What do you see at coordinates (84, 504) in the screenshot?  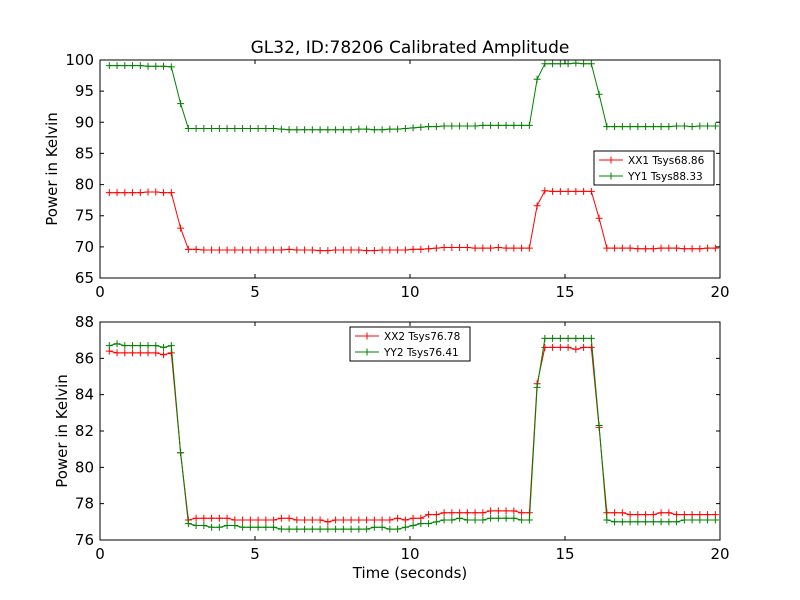 I see `y-tick-label: 78` at bounding box center [84, 504].